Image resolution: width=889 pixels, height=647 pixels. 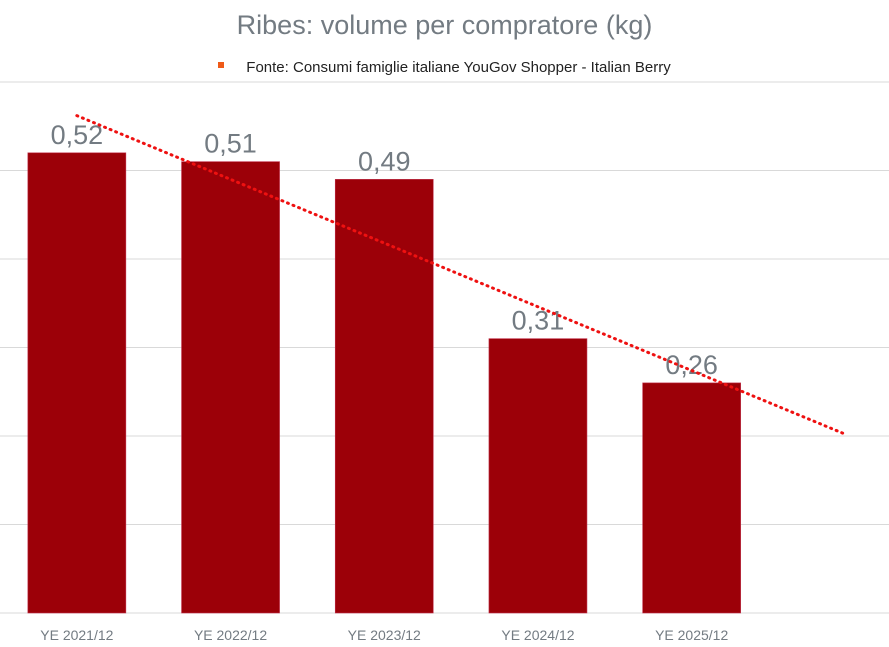 I want to click on chart-title: Ribes: volume per compratore (kg), so click(x=444, y=25).